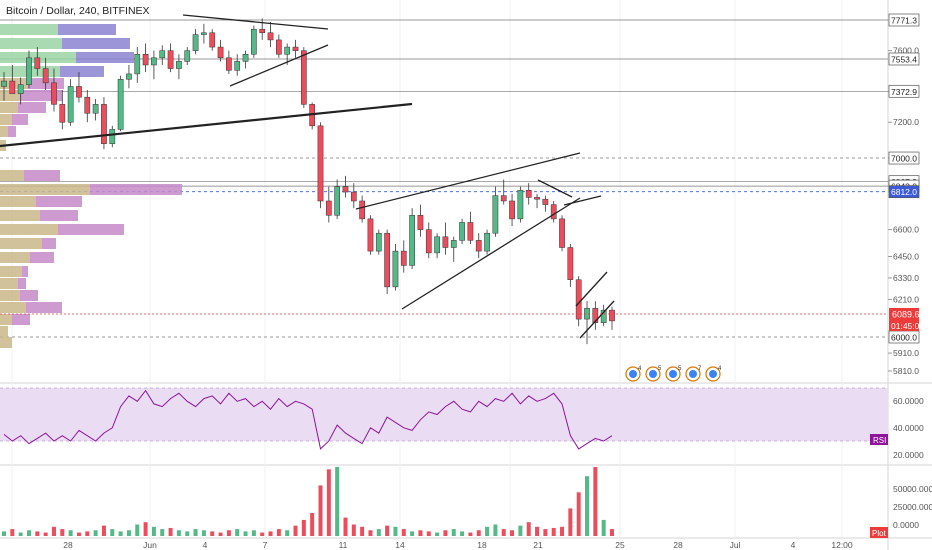 This screenshot has height=550, width=932. What do you see at coordinates (482, 545) in the screenshot?
I see `time-tick: 18` at bounding box center [482, 545].